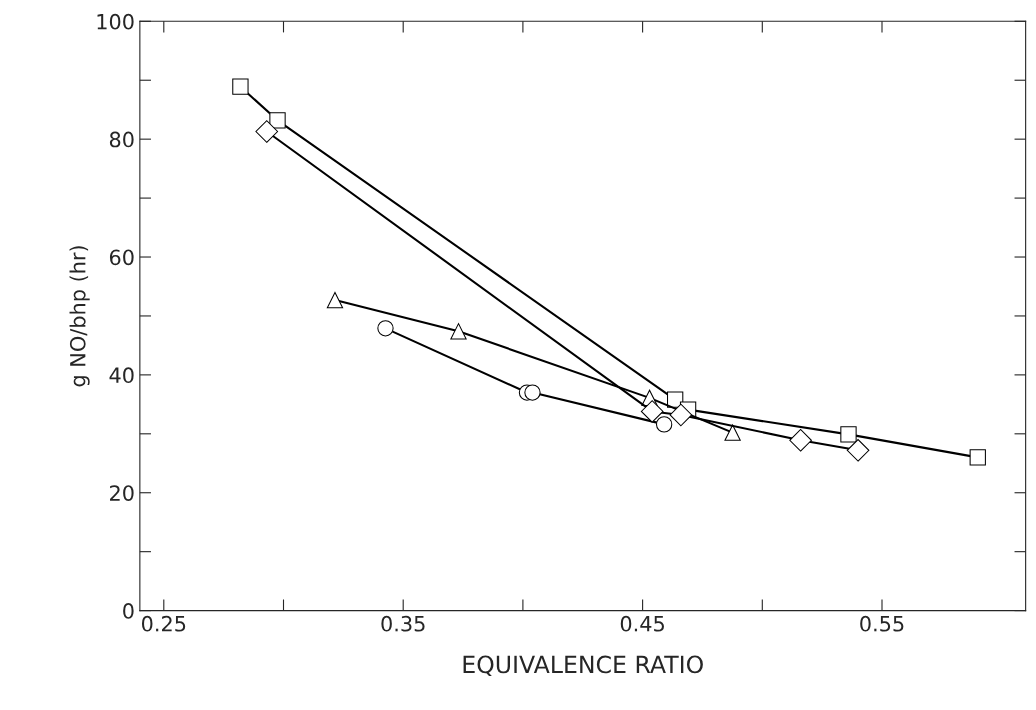 Image resolution: width=1036 pixels, height=710 pixels. What do you see at coordinates (122, 493) in the screenshot?
I see `y-tick-label: 20` at bounding box center [122, 493].